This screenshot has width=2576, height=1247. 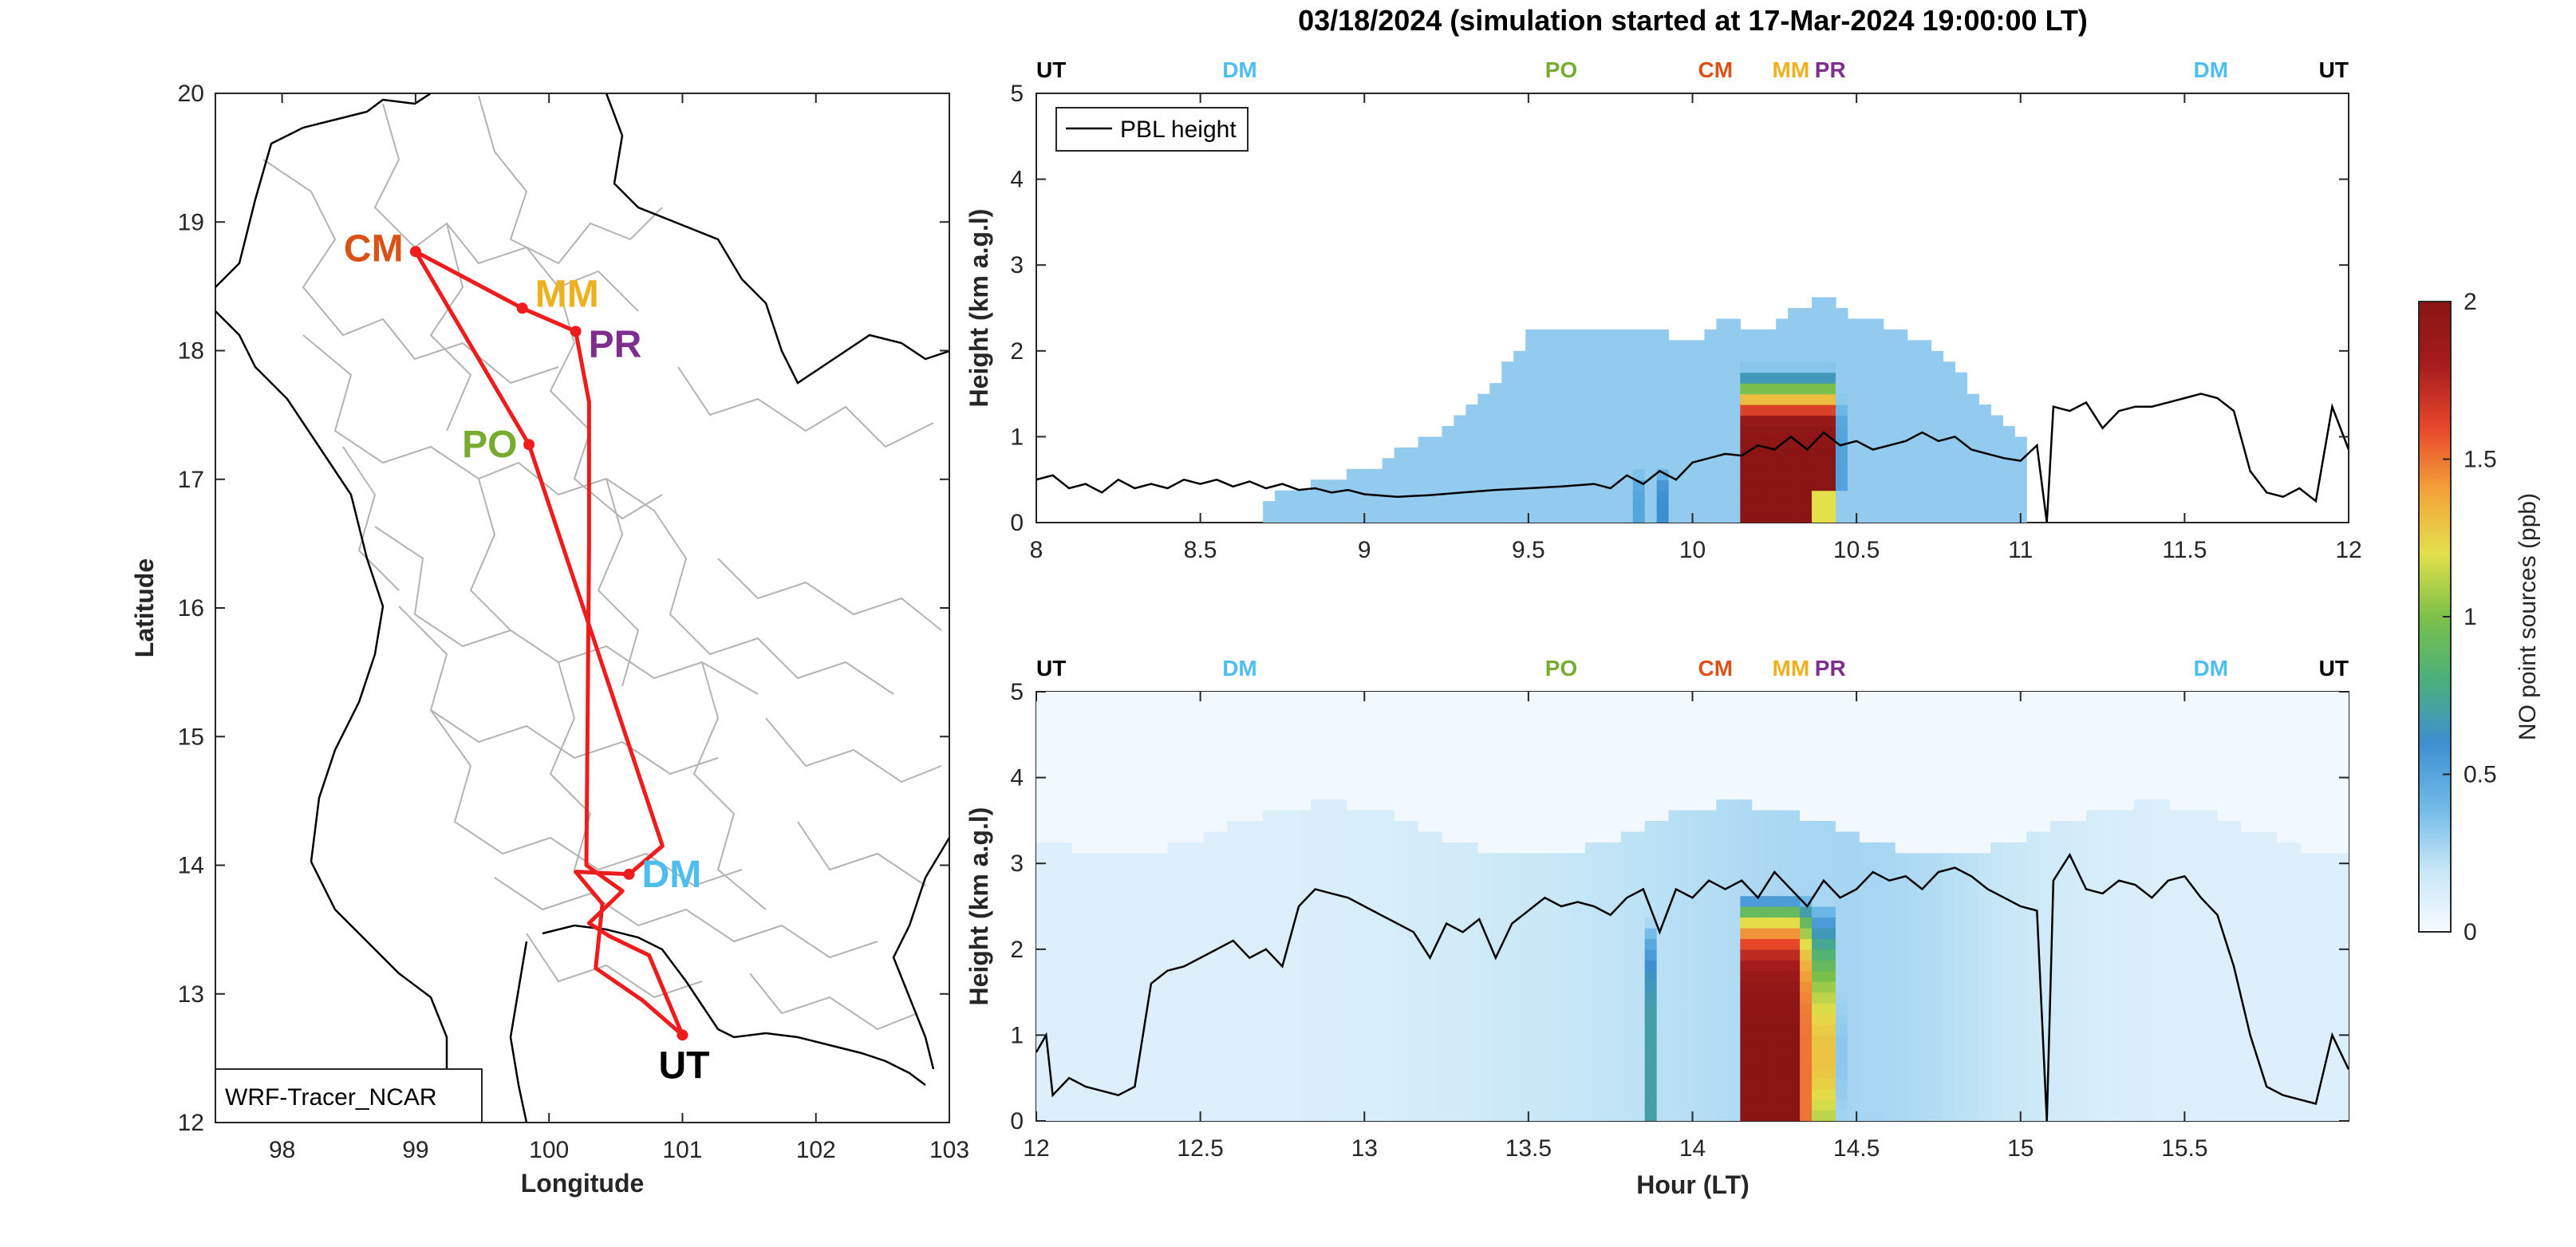 What do you see at coordinates (335, 716) in the screenshot?
I see `country-border` at bounding box center [335, 716].